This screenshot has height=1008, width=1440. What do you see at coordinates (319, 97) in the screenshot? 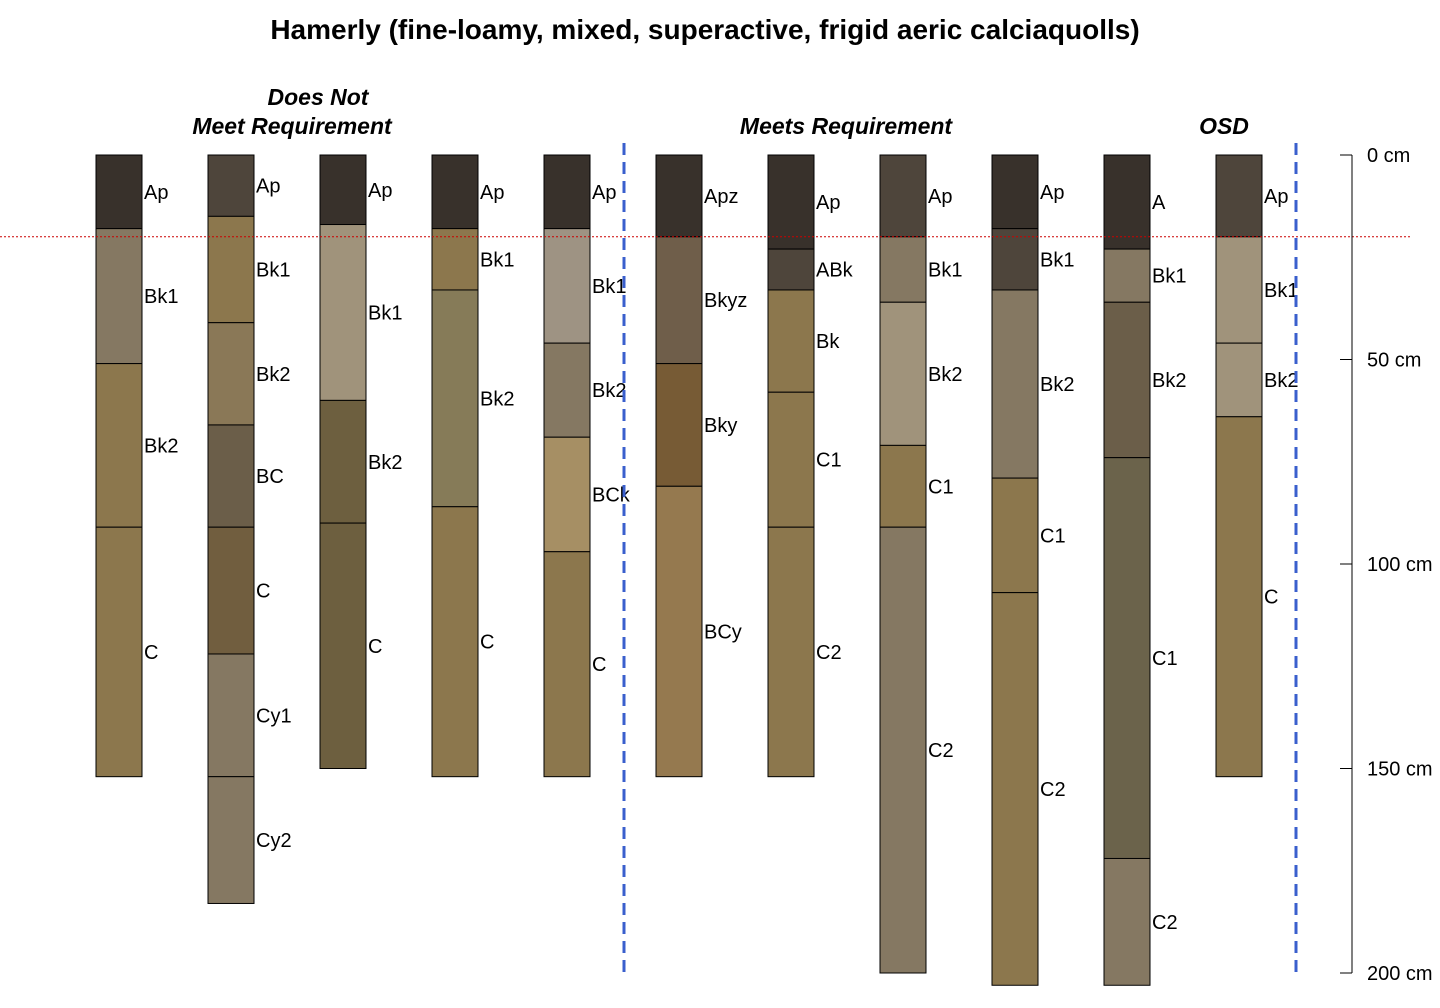
I see `group-label-does-not-meet-line1: Does Not` at bounding box center [319, 97].